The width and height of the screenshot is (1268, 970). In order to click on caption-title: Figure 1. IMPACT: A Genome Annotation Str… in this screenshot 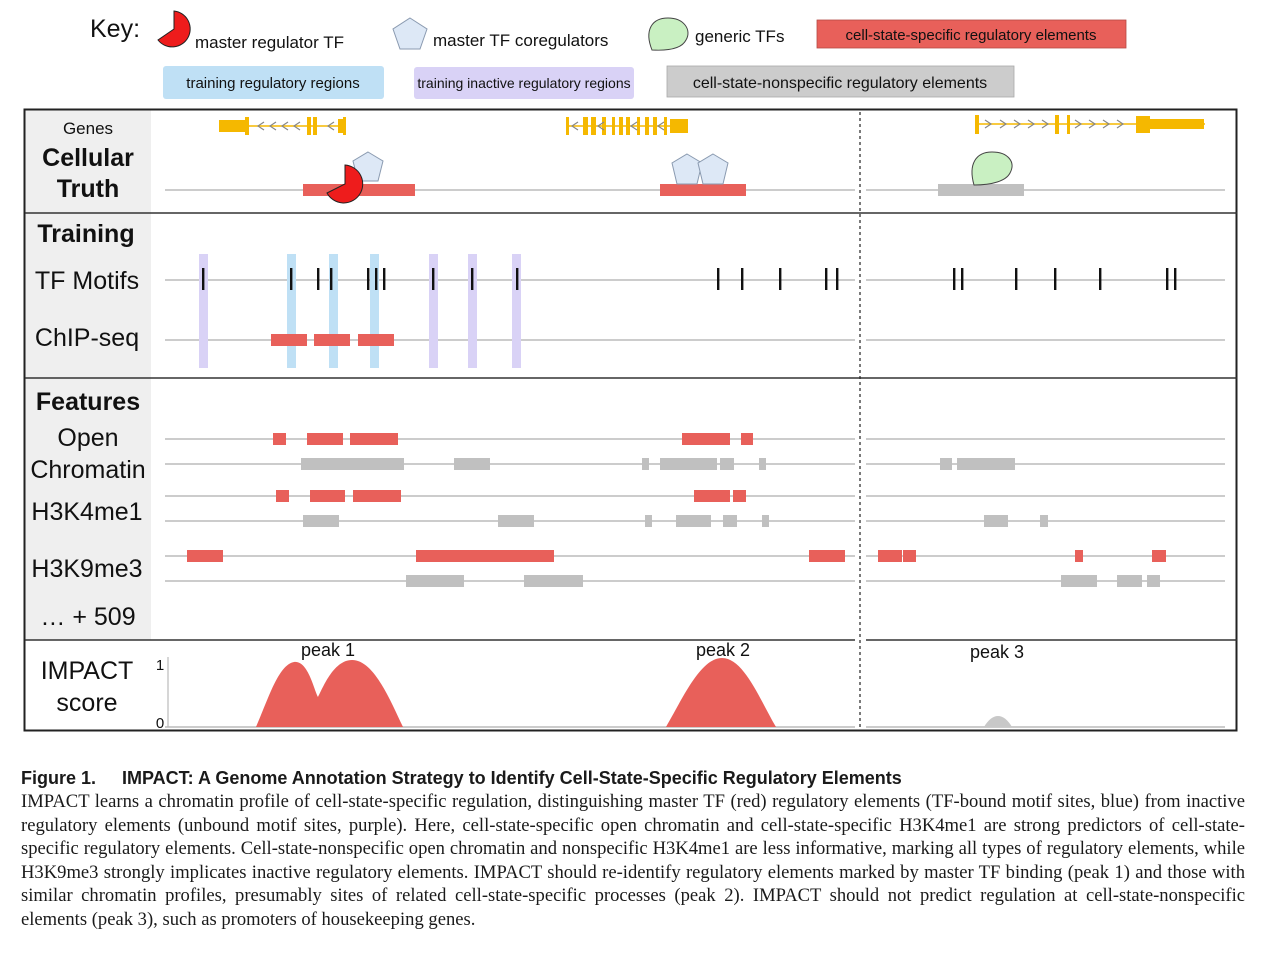, I will do `click(633, 778)`.